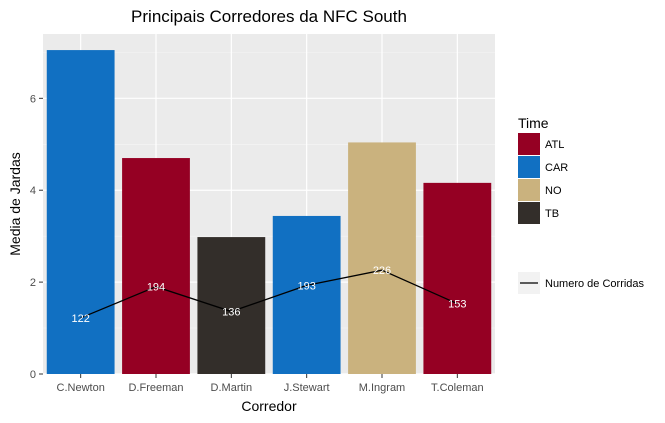 This screenshot has height=423, width=665. Describe the element at coordinates (33, 99) in the screenshot. I see `y-tick-label: 6` at that location.